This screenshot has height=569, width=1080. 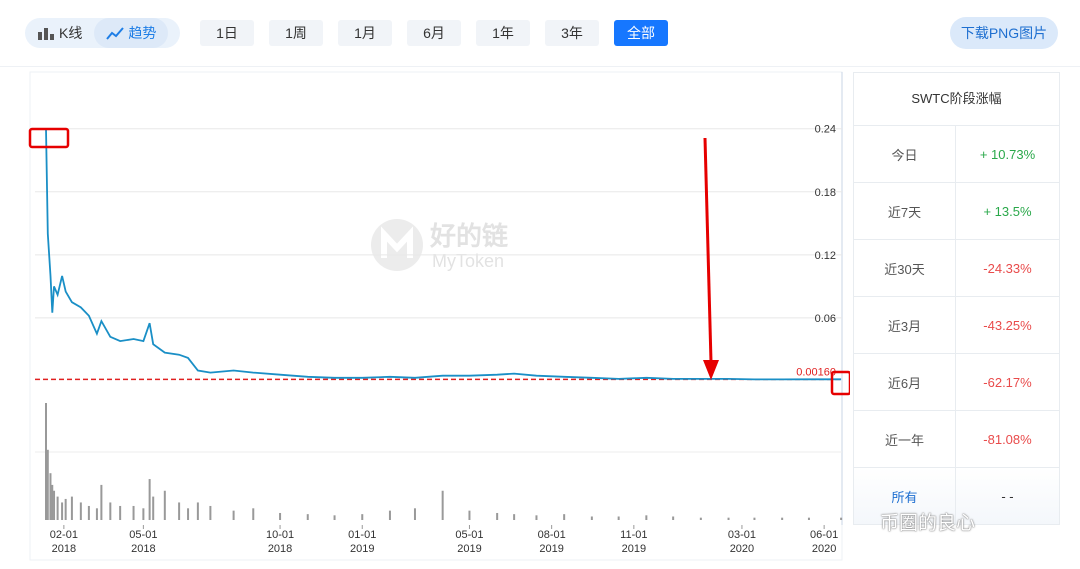 I want to click on row-value: - -, so click(x=1007, y=496).